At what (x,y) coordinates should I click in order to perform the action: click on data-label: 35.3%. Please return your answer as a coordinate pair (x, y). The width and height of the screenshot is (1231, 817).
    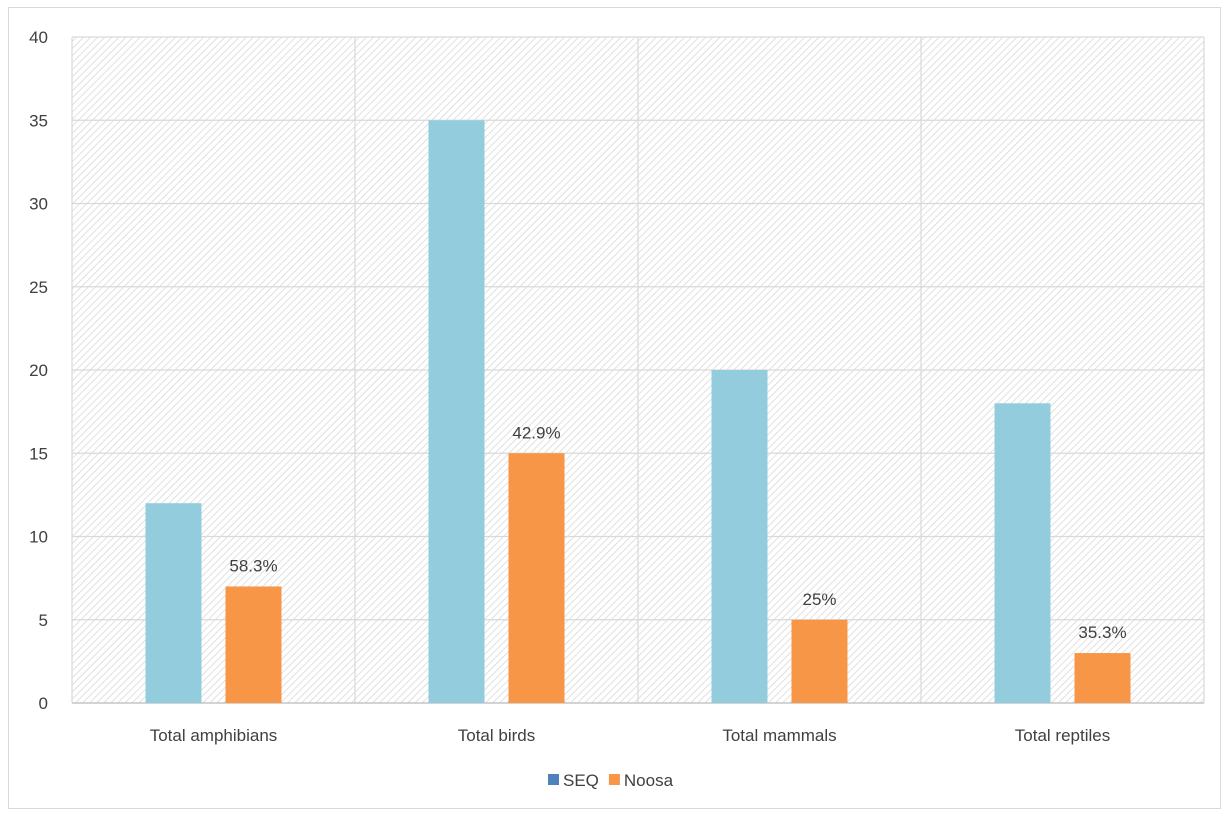
    Looking at the image, I should click on (1102, 632).